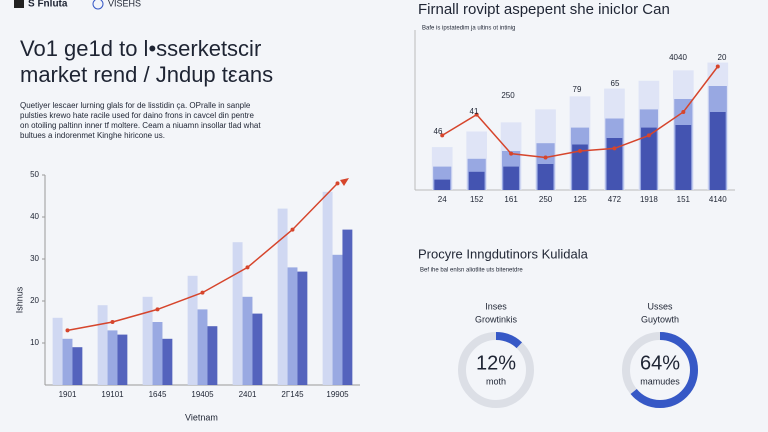 The image size is (768, 432). Describe the element at coordinates (660, 381) in the screenshot. I see `donut-caption: mamudes` at that location.